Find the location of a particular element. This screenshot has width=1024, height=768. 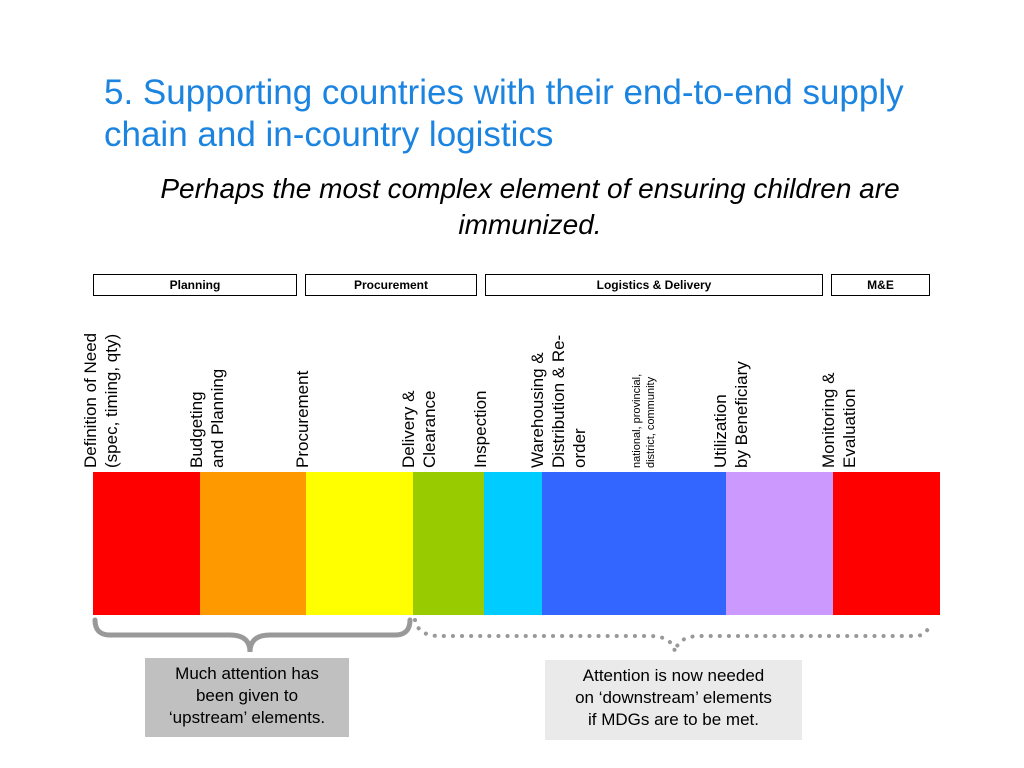

phase-planning: Planning is located at coordinates (195, 285).